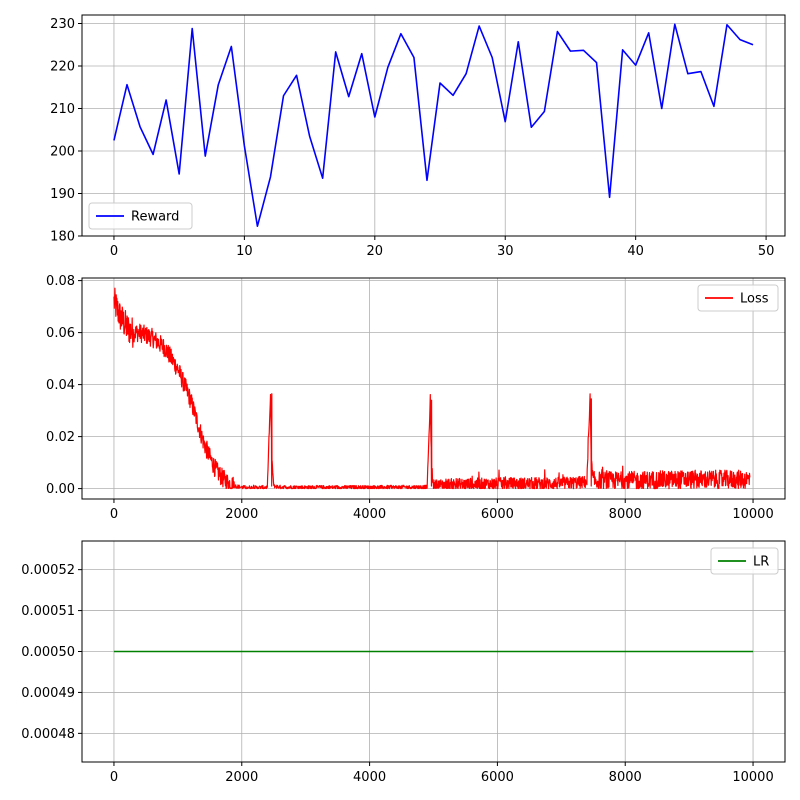 This screenshot has height=800, width=800. Describe the element at coordinates (62, 24) in the screenshot. I see `y-tick-label: 230` at that location.